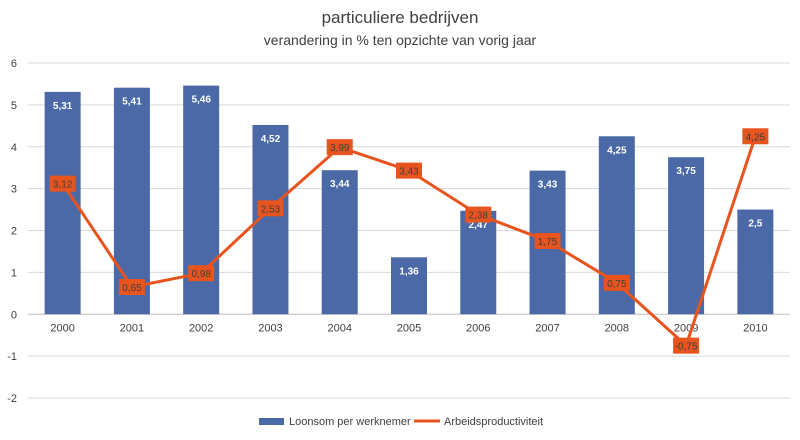 The image size is (800, 440). I want to click on y-tick-label: -1, so click(12, 357).